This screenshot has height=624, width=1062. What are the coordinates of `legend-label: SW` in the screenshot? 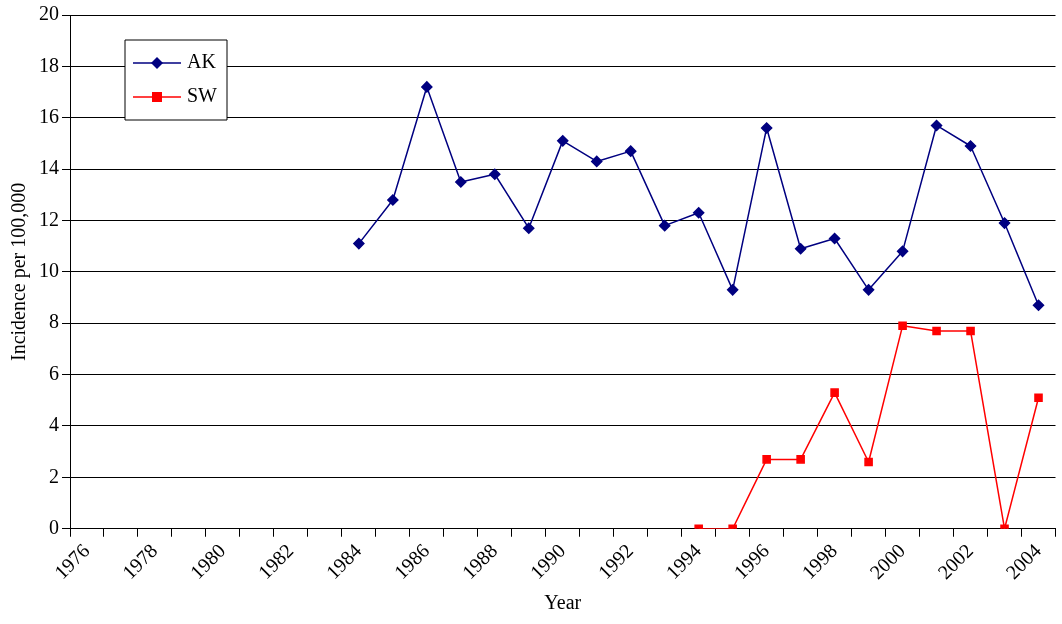 It's located at (202, 95).